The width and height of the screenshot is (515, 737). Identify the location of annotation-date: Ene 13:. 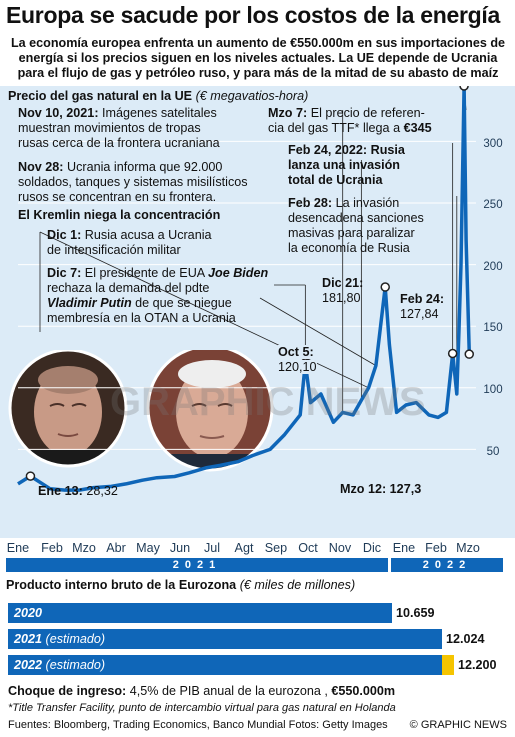
(60, 491).